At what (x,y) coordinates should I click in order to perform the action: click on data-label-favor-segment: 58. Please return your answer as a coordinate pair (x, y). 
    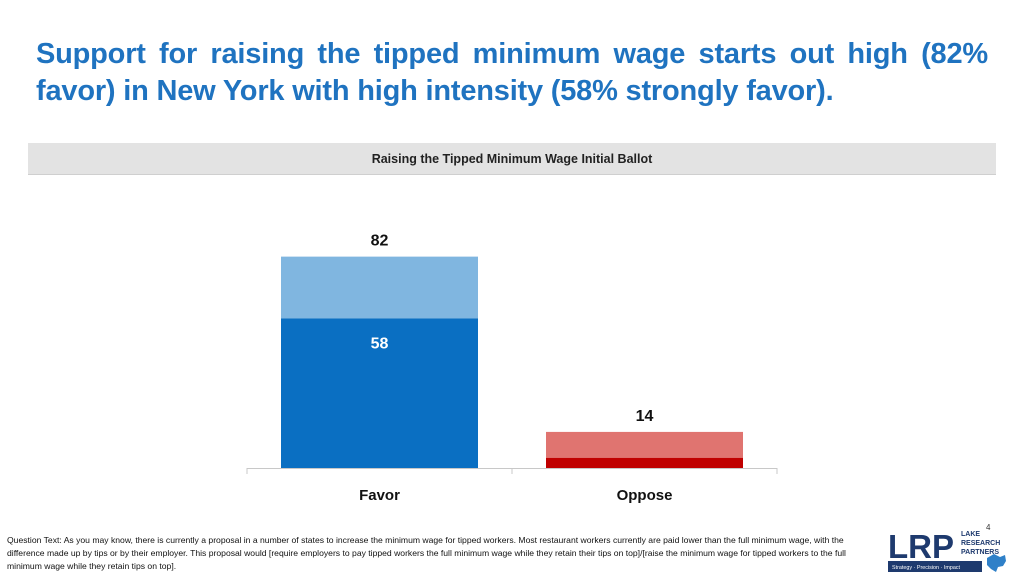
    Looking at the image, I should click on (380, 343).